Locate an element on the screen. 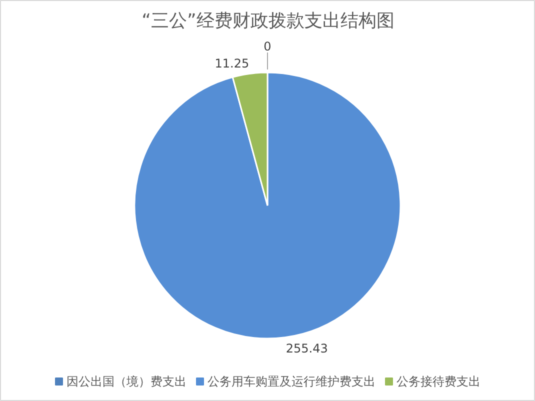  chart-title: “三公”经费财政拨款支出结构图 is located at coordinates (268, 21).